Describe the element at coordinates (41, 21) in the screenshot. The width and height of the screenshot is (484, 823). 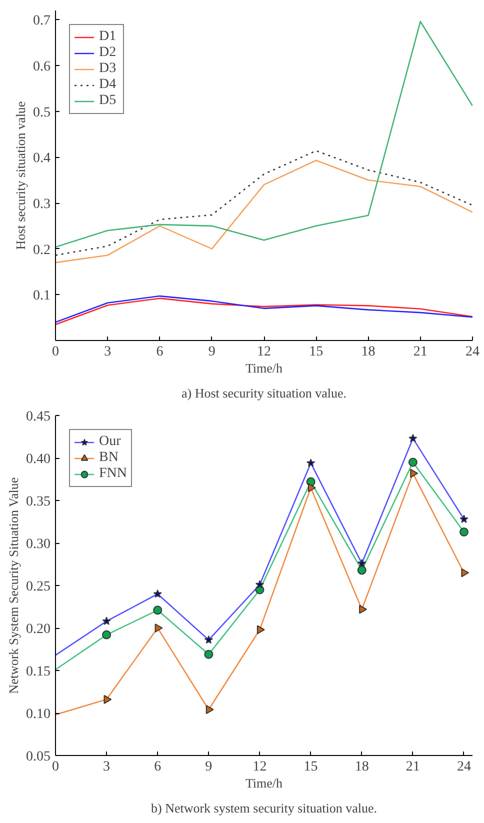
I see `y-tick-label: 0.7` at that location.